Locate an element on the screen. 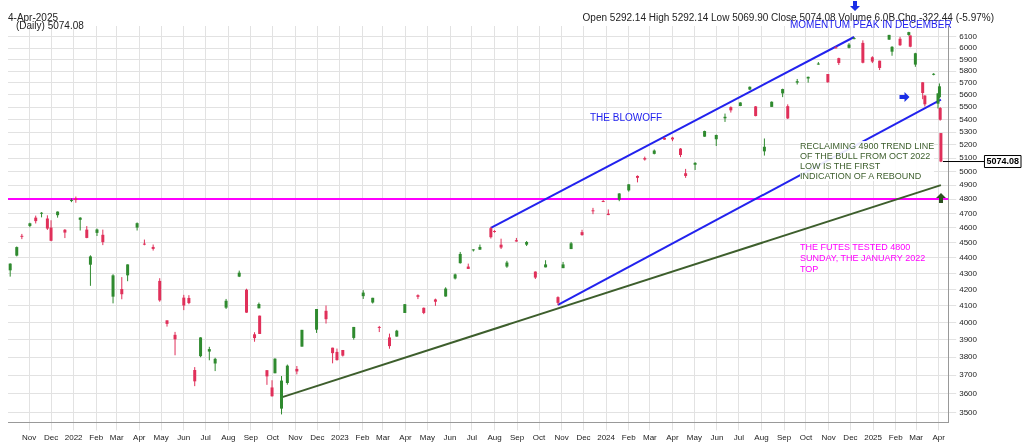 The height and width of the screenshot is (446, 1024). y-tick-label: 5800 is located at coordinates (968, 71).